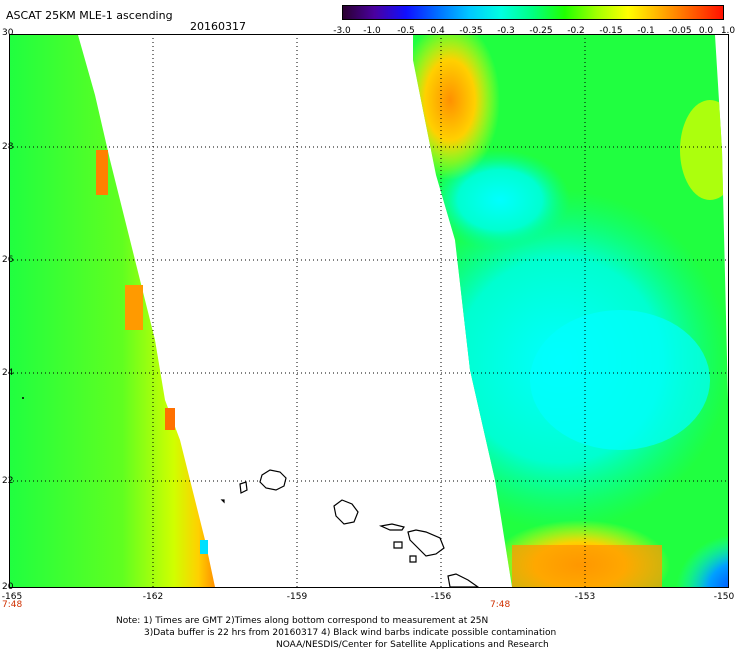 Image resolution: width=740 pixels, height=651 pixels. Describe the element at coordinates (541, 31) in the screenshot. I see `colorbar-label: -0.25` at that location.